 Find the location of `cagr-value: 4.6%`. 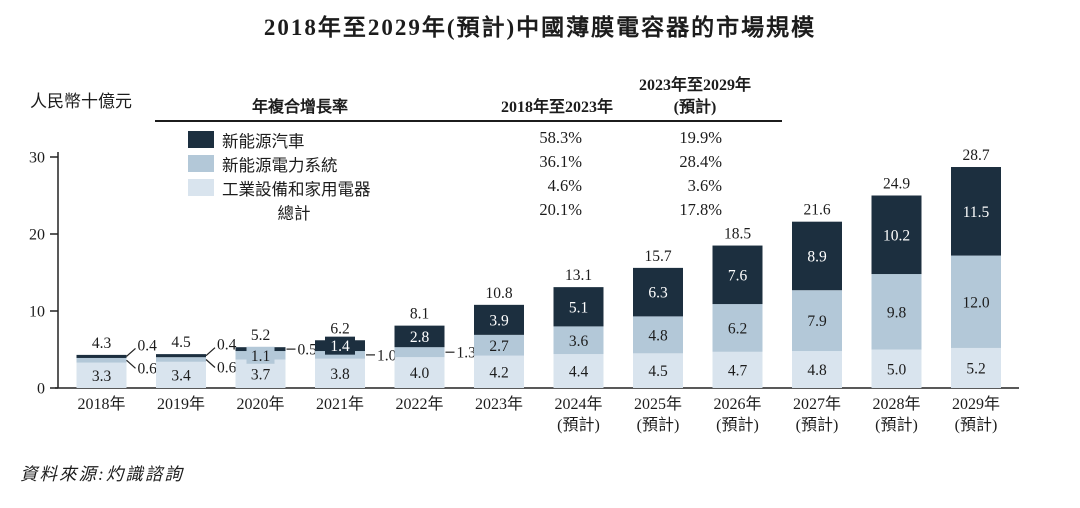

cagr-value: 4.6% is located at coordinates (564, 185).